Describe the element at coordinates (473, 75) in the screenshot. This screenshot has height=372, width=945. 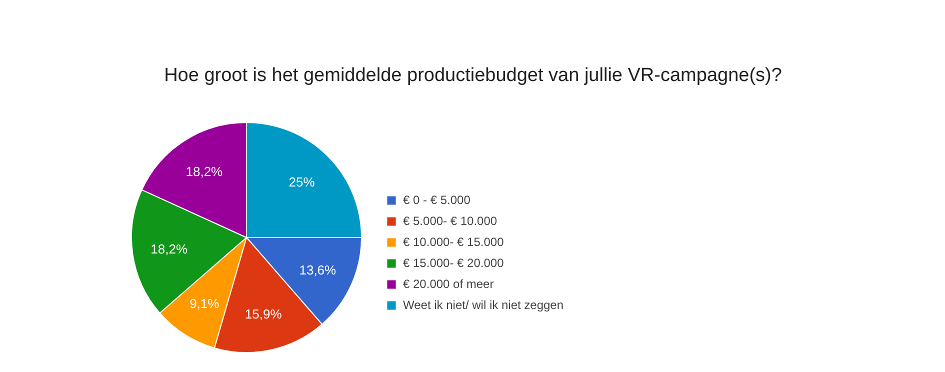
I see `chart-title: Hoe groot is het gemiddelde productiebudget van jullie VR-campagne(s)?` at that location.